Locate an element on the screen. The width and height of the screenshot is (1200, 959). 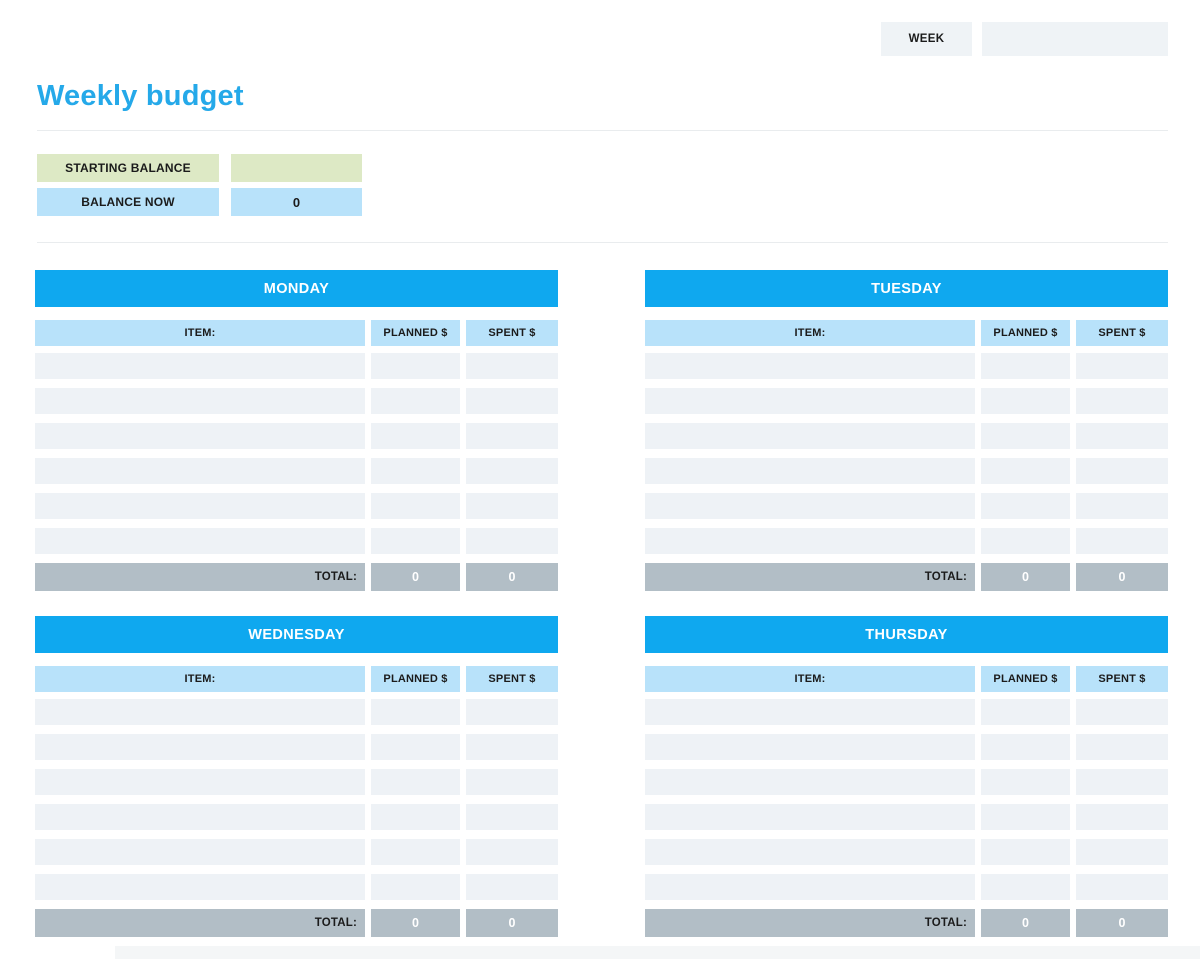
starting-balance-input-cell is located at coordinates (296, 168).